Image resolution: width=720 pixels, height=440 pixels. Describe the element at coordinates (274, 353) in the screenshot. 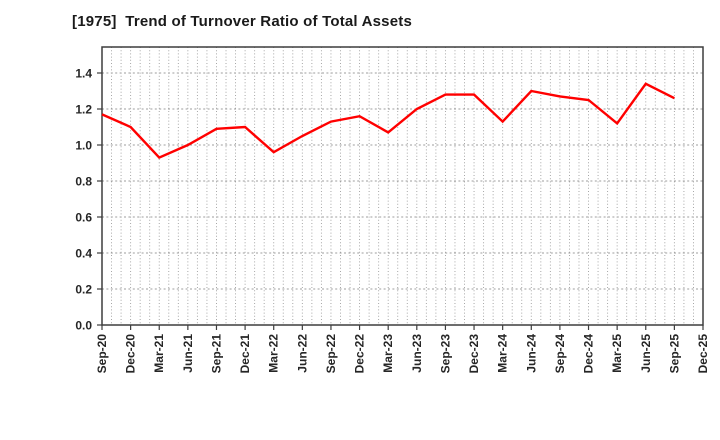

I see `x-tick-label: Mar-22` at that location.